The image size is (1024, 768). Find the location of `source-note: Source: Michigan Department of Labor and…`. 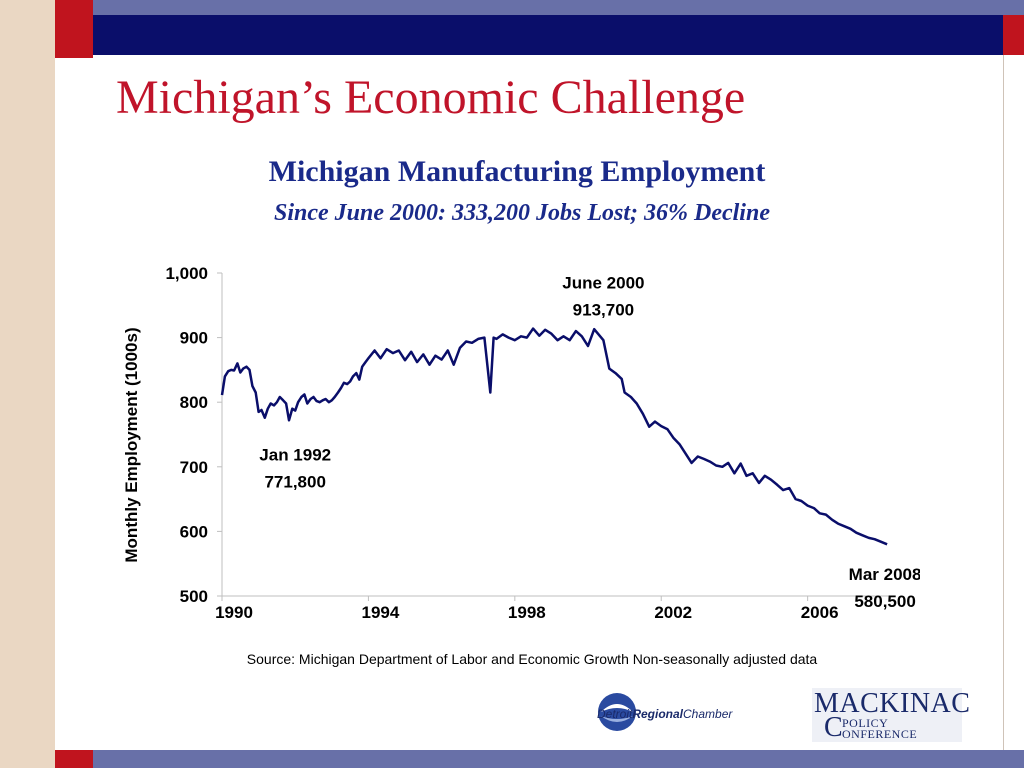

source-note: Source: Michigan Department of Labor and… is located at coordinates (532, 659).